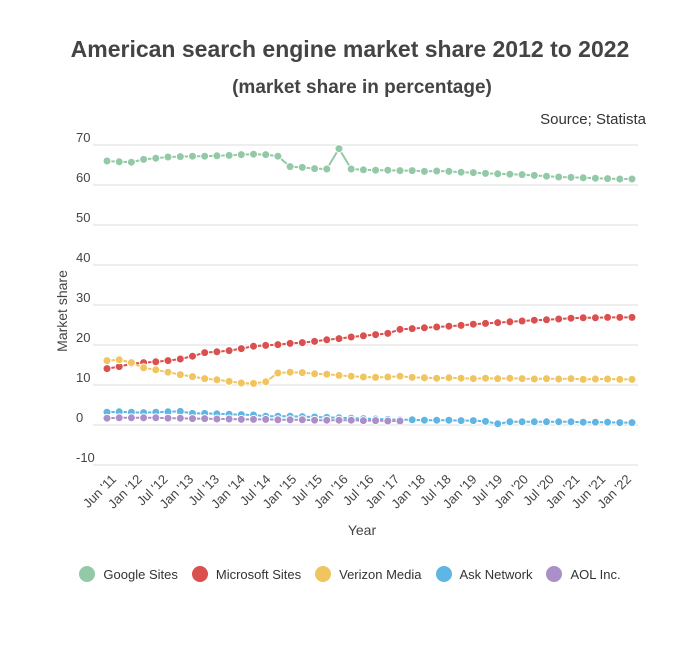 The width and height of the screenshot is (700, 661). I want to click on legend-label: AOL Inc., so click(595, 574).